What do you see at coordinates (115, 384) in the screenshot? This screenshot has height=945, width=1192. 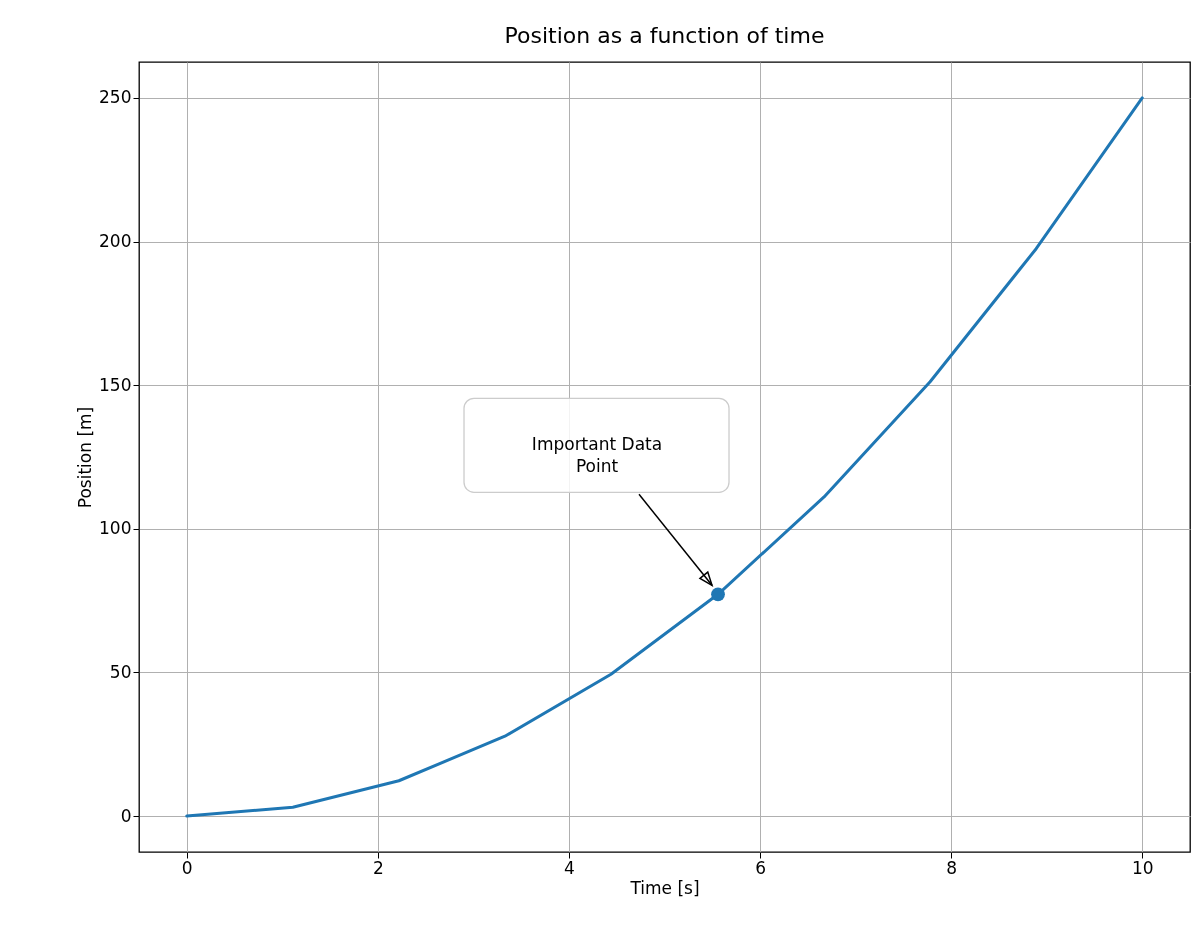 I see `y-tick-label: 150` at bounding box center [115, 384].